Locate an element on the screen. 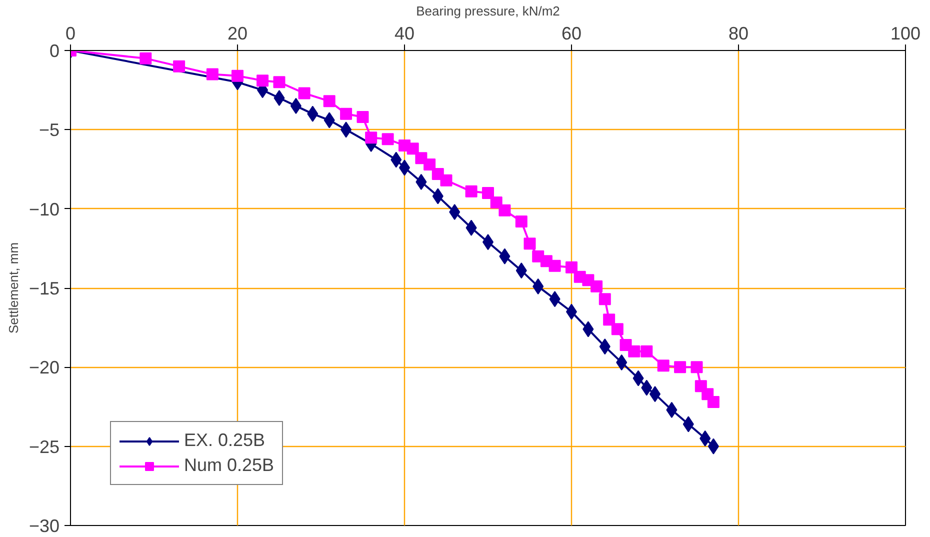  x-tick-label: 80 is located at coordinates (738, 34).